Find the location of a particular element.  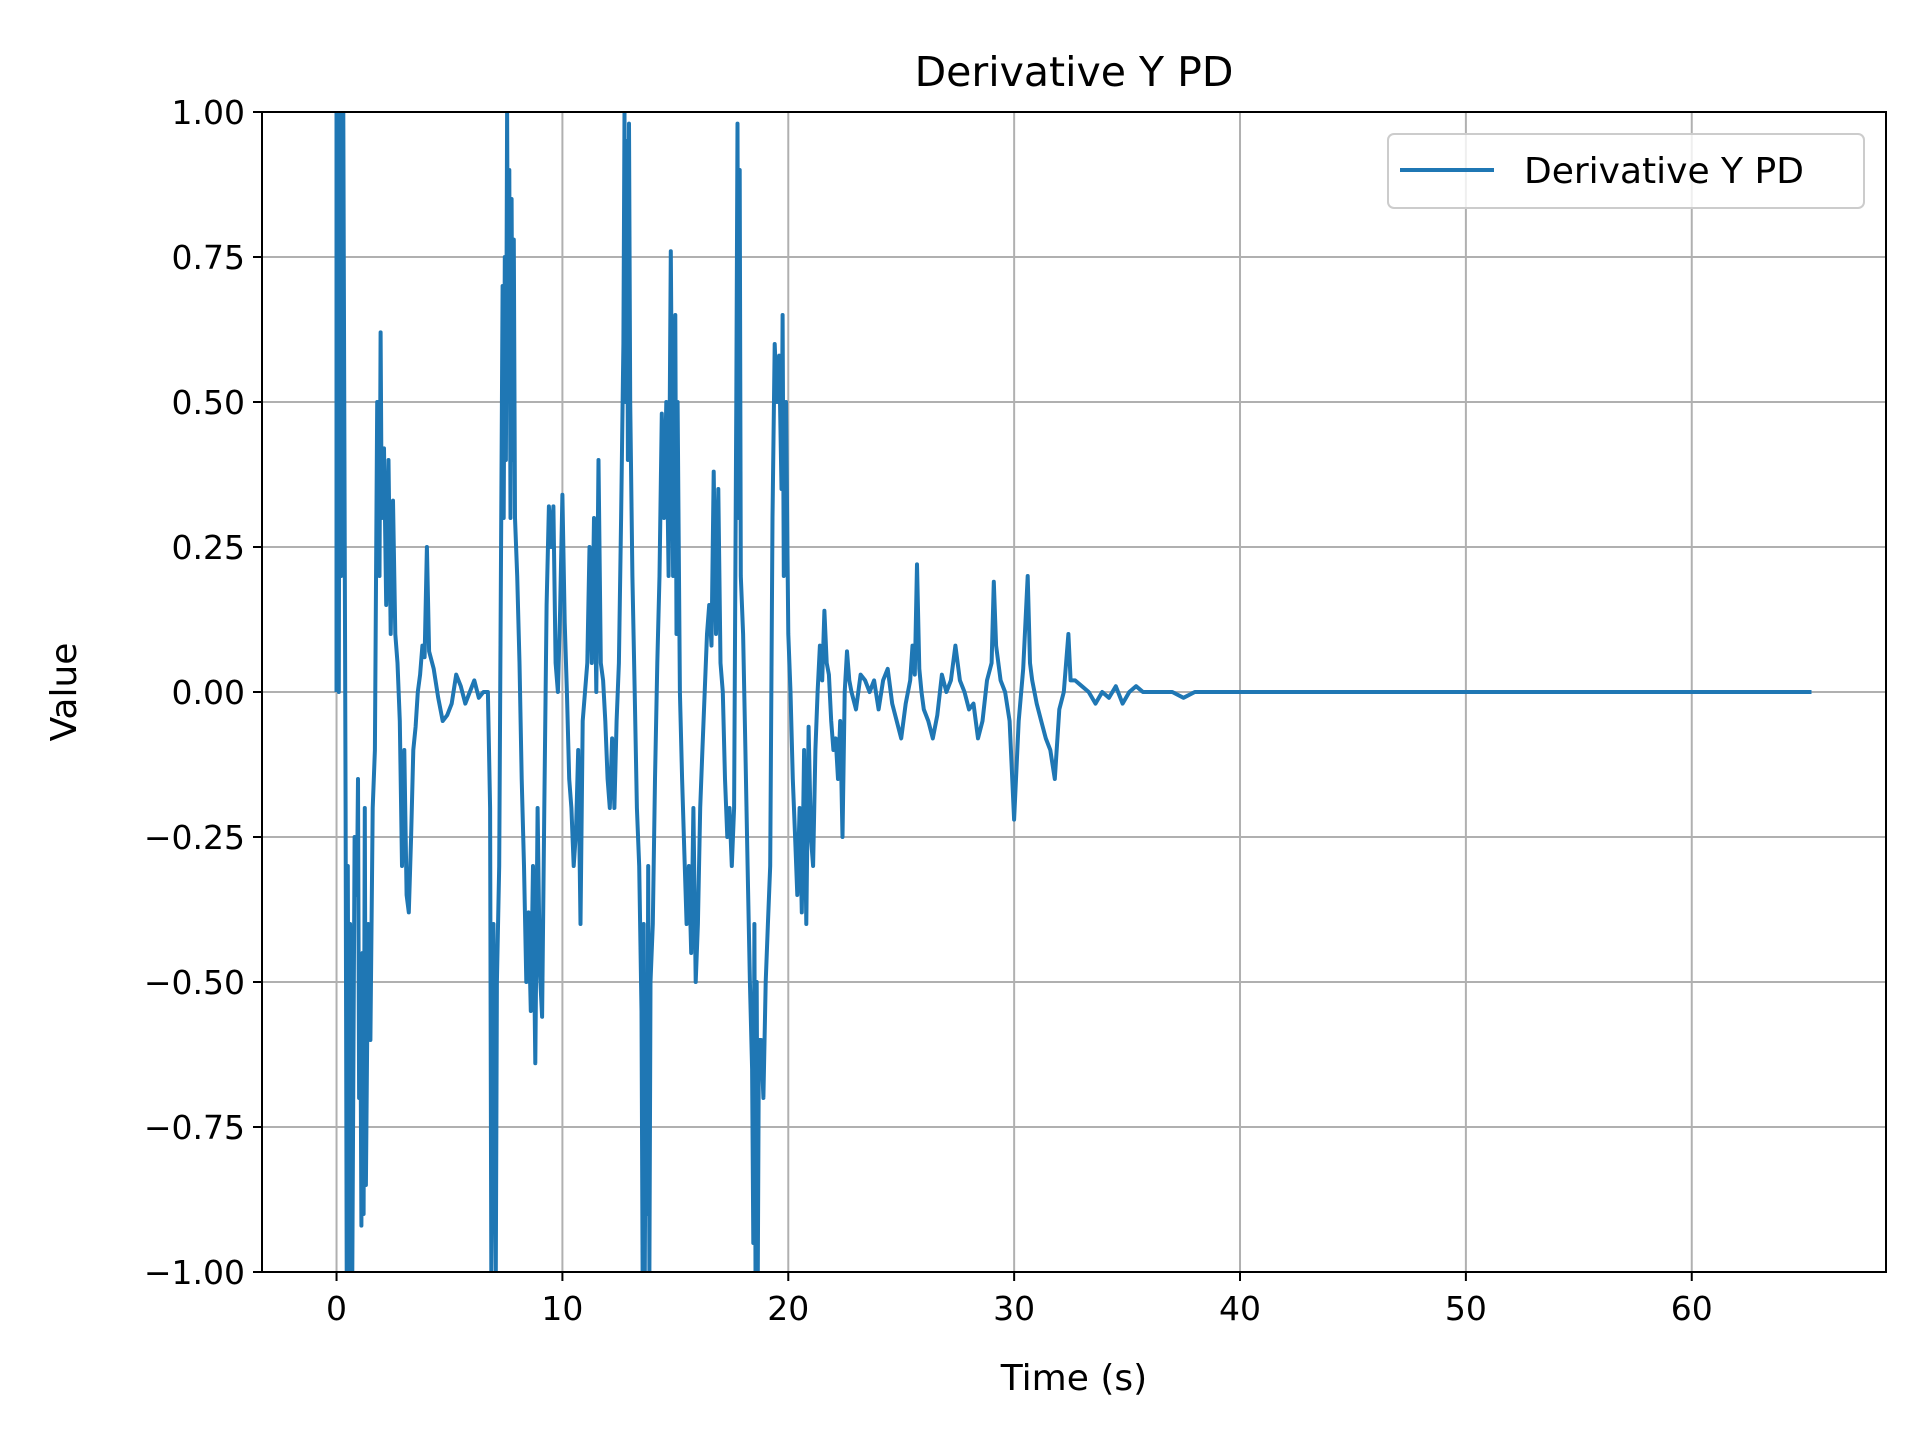

chart-title: Derivative Y PD is located at coordinates (1074, 72).